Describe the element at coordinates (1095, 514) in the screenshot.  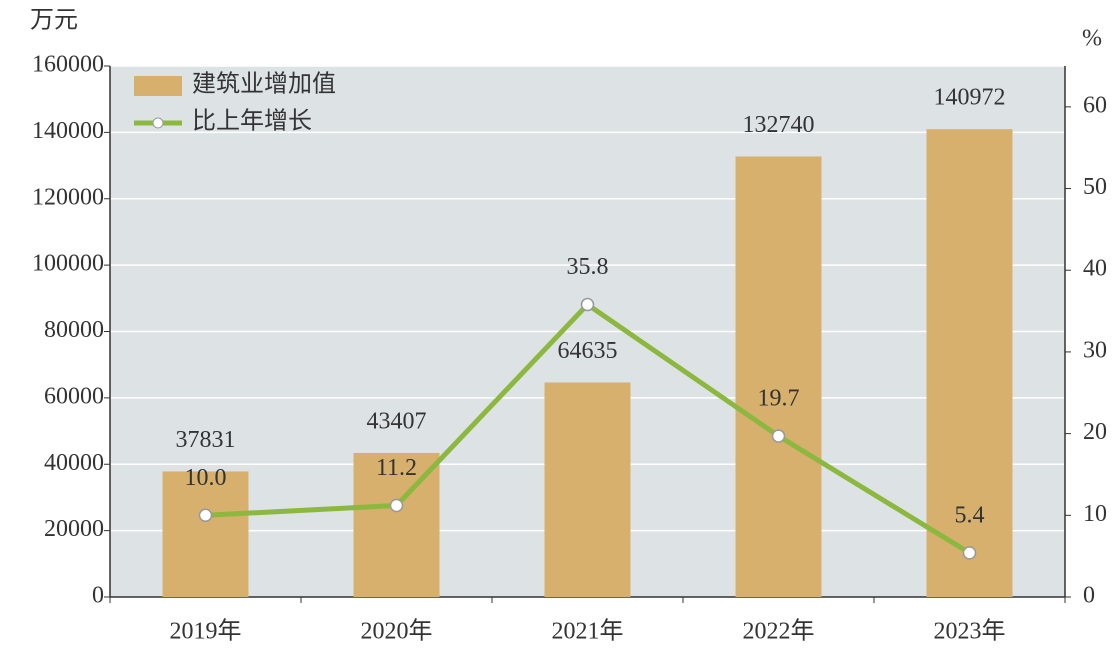
I see `y2-tick-label: 10` at that location.